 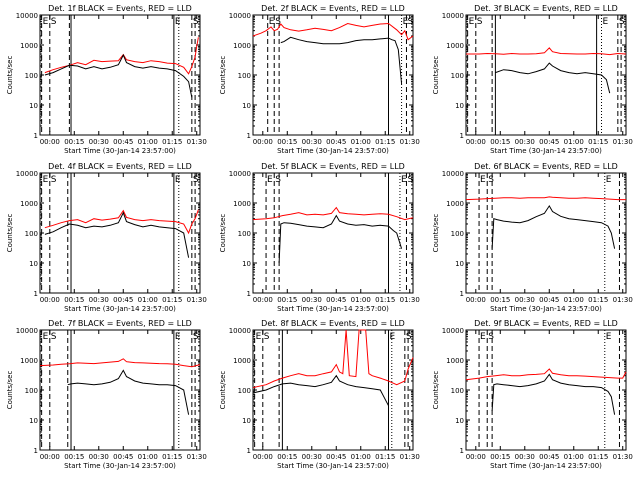 What do you see at coordinates (120, 166) in the screenshot?
I see `chart-title: Det. 4f BLACK = Events, RED = LLD` at bounding box center [120, 166].